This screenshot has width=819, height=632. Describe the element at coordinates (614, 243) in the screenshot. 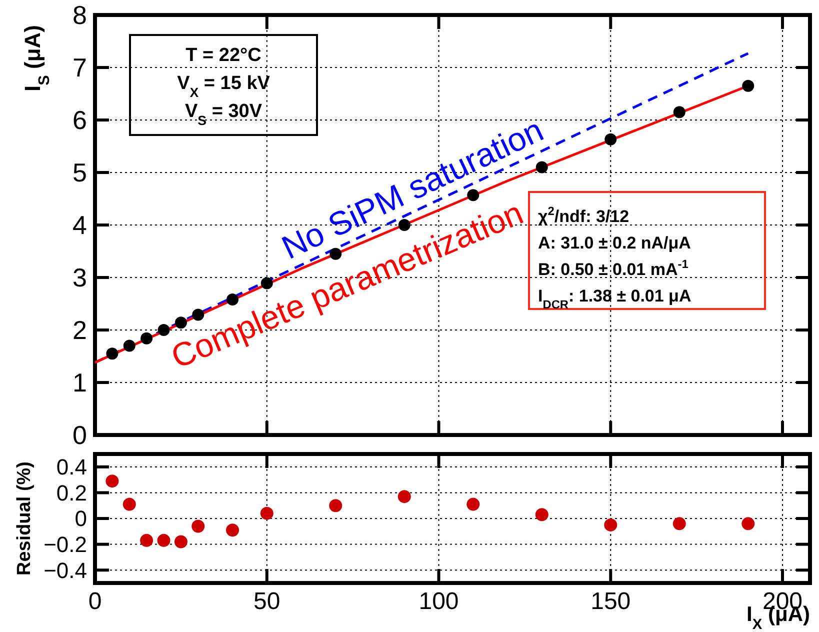

I see `annotation: A: 31.0 ± 0.2 nA/μA` at that location.